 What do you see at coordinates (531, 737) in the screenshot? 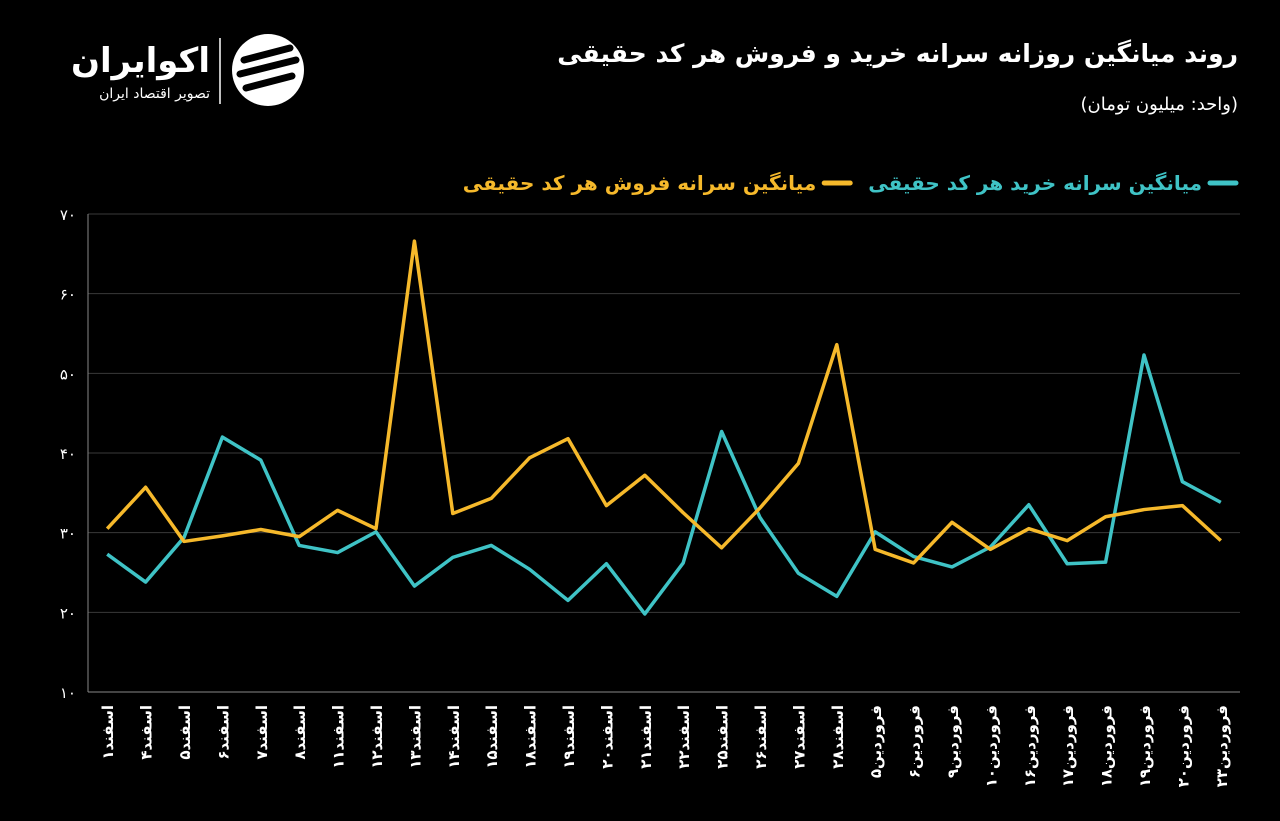
I see `x-tick-label: اسفند۱۸` at bounding box center [531, 737].